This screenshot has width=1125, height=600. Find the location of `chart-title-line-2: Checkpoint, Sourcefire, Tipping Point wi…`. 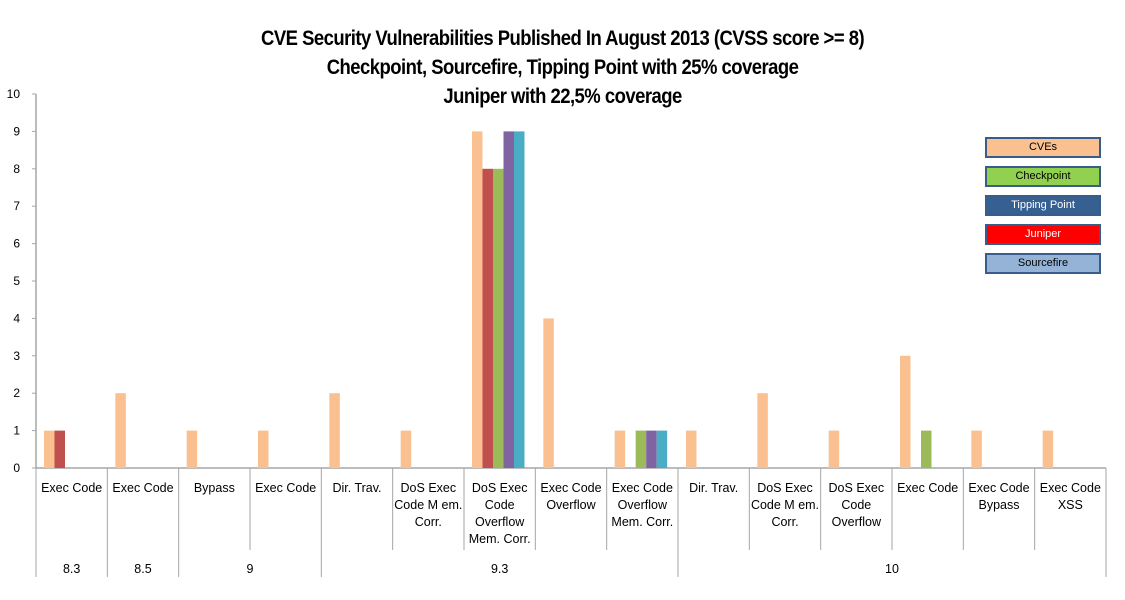

chart-title-line-2: Checkpoint, Sourcefire, Tipping Point wi… is located at coordinates (562, 67).